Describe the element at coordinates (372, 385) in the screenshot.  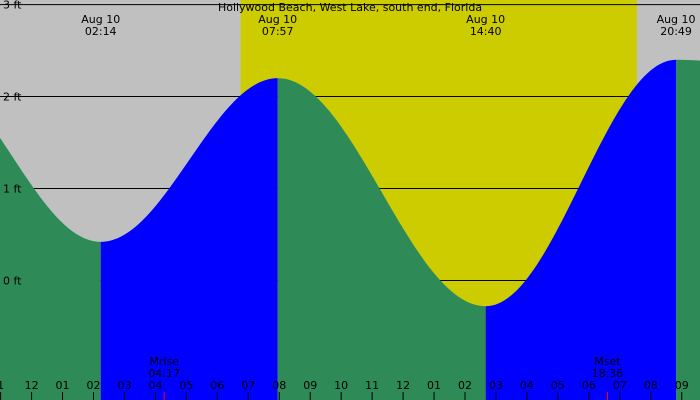
I see `x-tick-label: 11` at that location.